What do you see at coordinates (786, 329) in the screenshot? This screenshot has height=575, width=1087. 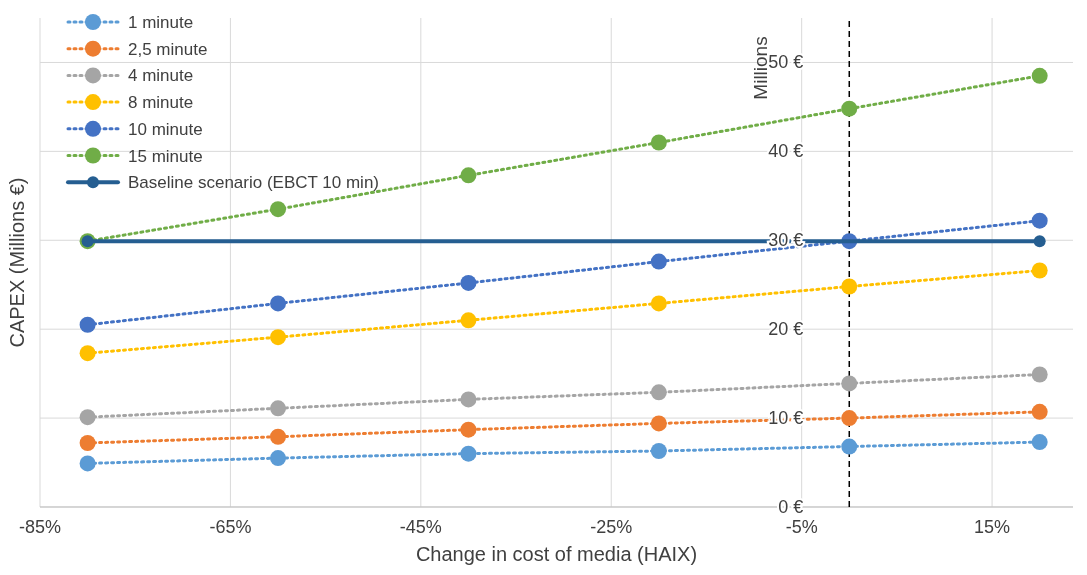 I see `y-tick-label: 20 €` at bounding box center [786, 329].